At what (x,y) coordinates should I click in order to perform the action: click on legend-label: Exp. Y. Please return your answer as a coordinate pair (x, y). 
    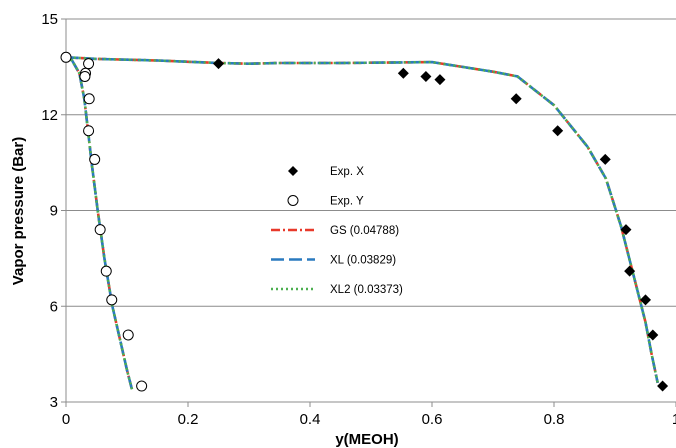
    Looking at the image, I should click on (347, 202).